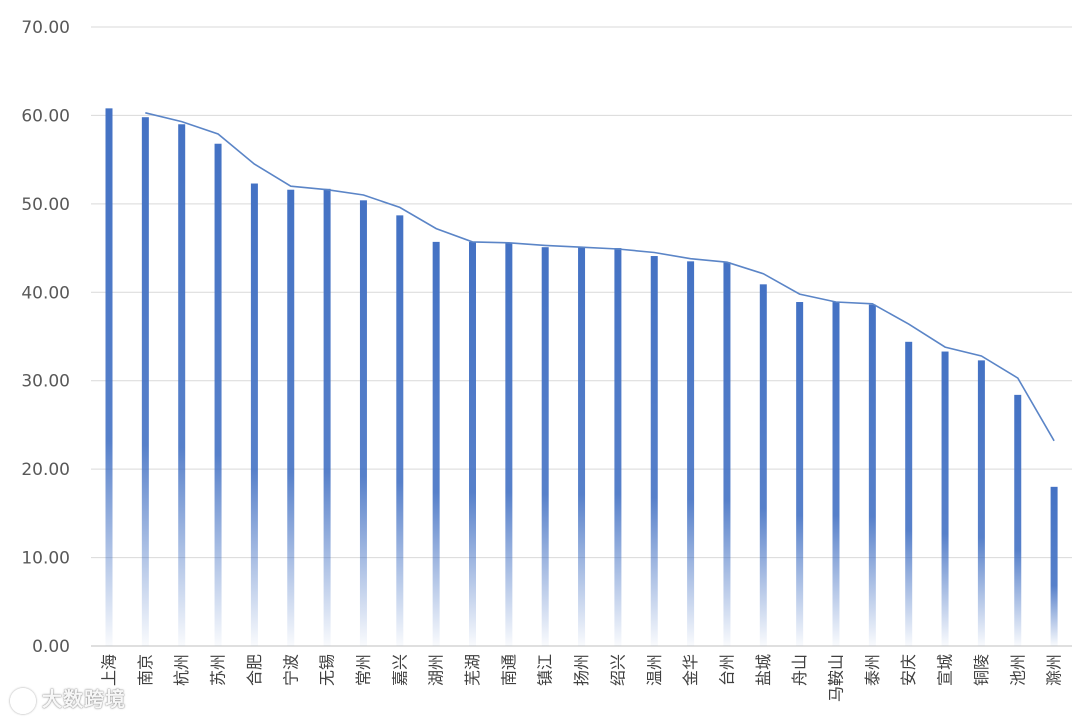  Describe the element at coordinates (472, 670) in the screenshot. I see `x-category-label: 芜湖` at that location.